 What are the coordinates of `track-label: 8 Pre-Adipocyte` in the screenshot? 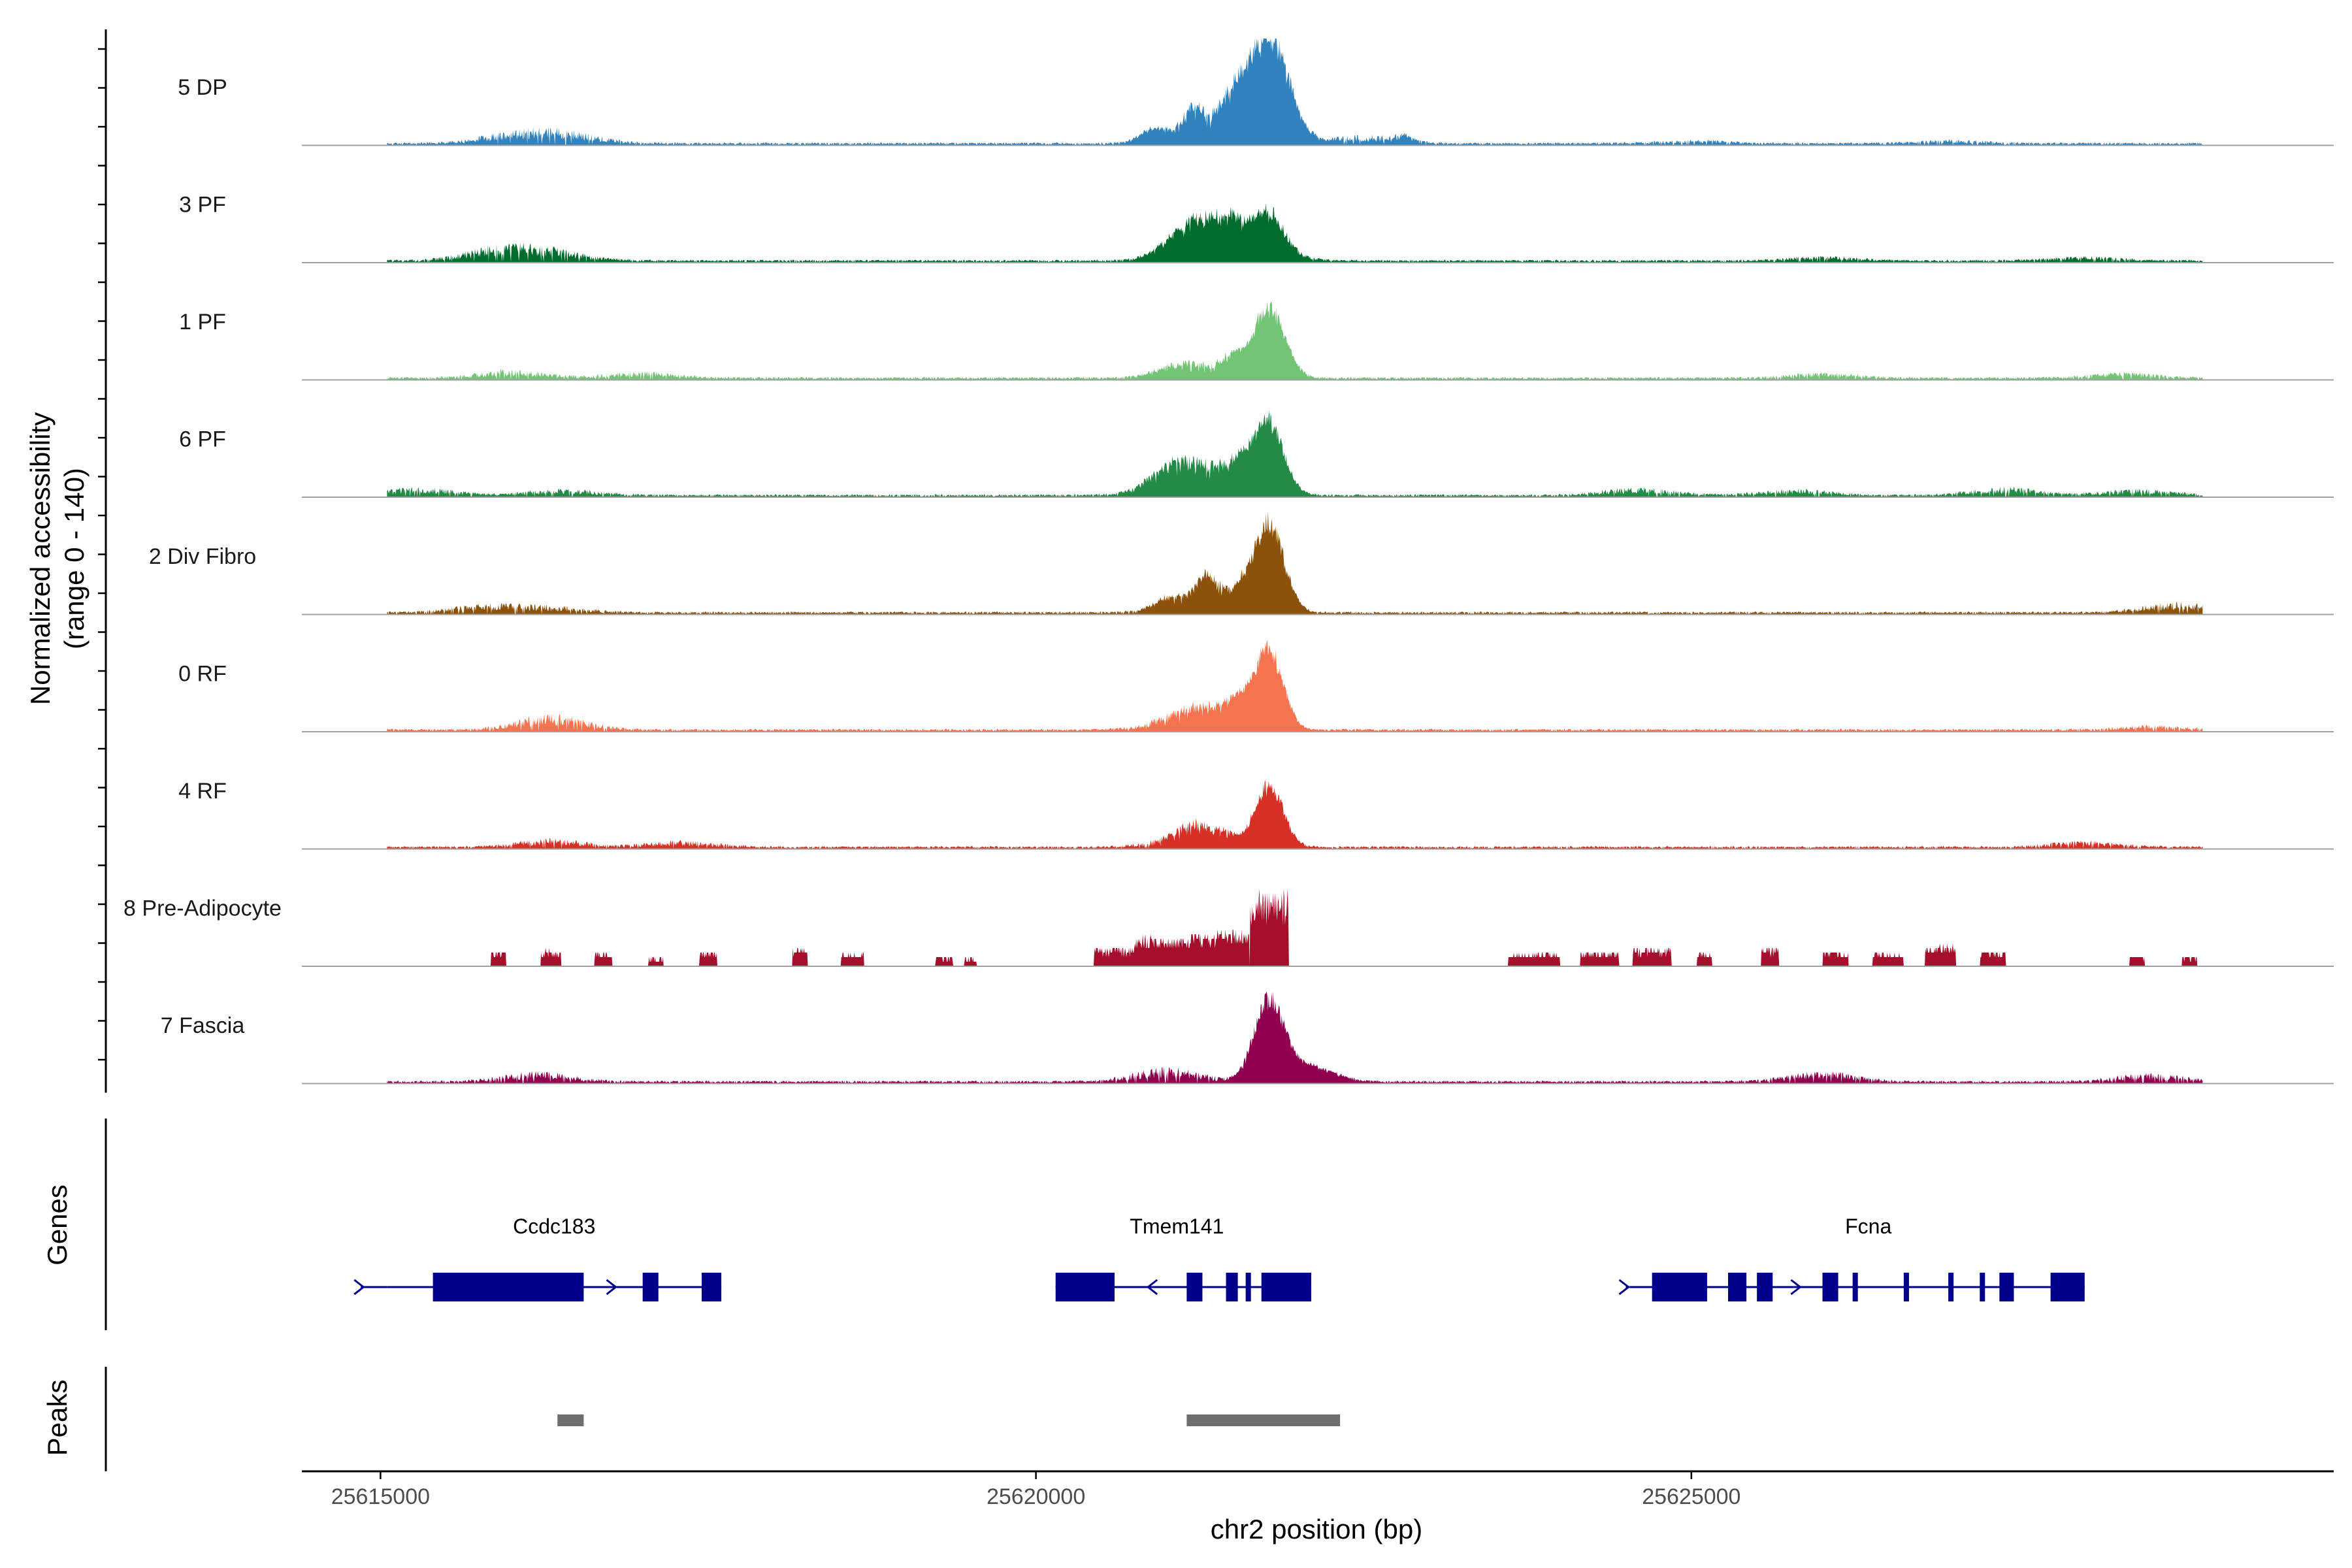 It's located at (202, 908).